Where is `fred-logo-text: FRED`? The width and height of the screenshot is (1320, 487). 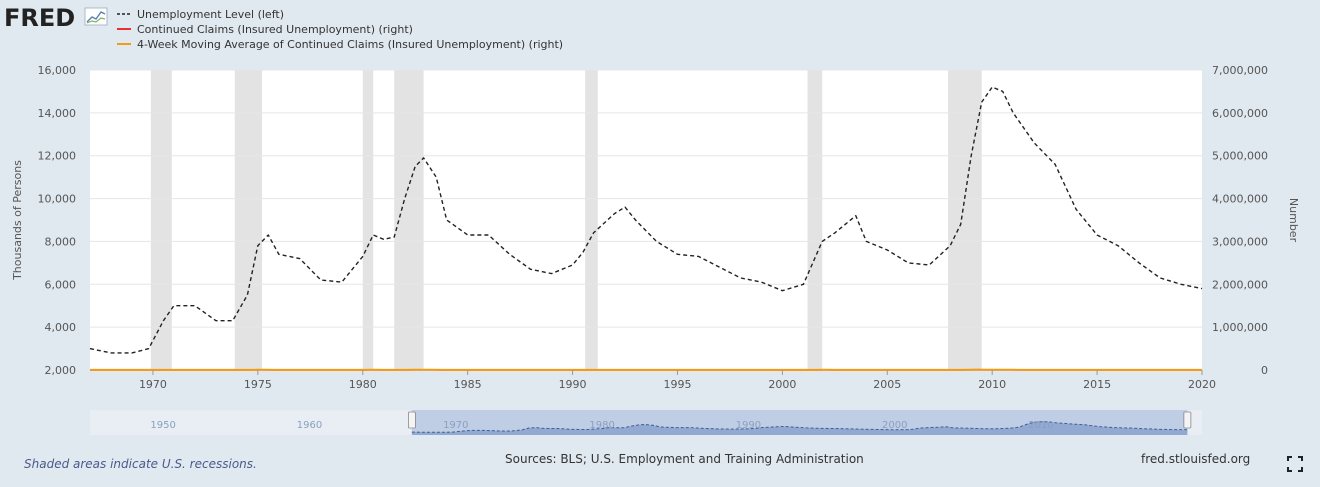
fred-logo-text: FRED is located at coordinates (39, 18).